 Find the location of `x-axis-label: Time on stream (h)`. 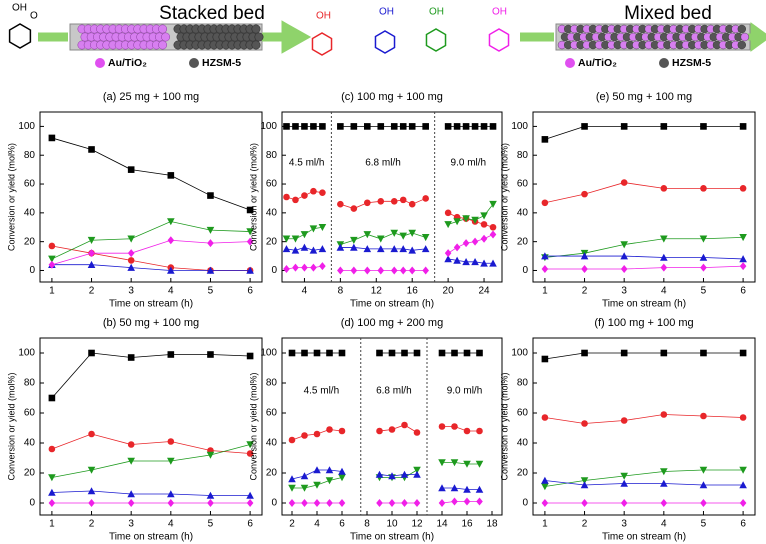

x-axis-label: Time on stream (h) is located at coordinates (392, 537).